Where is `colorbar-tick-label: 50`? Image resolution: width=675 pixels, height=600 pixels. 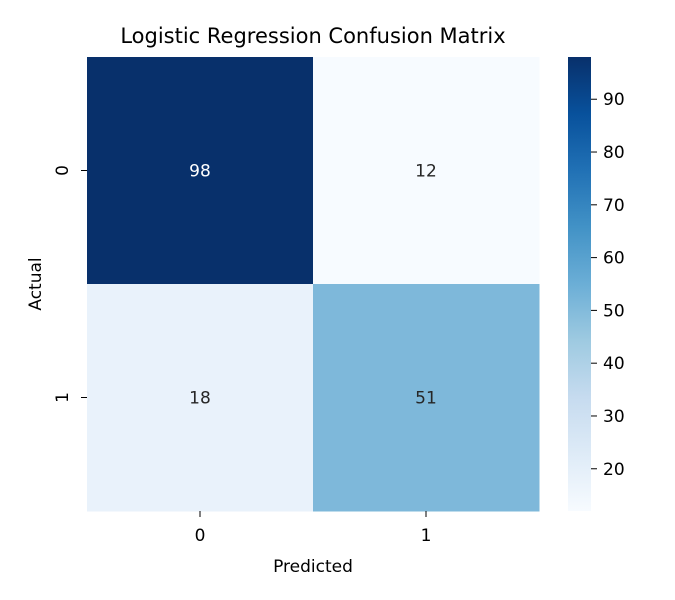 colorbar-tick-label: 50 is located at coordinates (614, 311).